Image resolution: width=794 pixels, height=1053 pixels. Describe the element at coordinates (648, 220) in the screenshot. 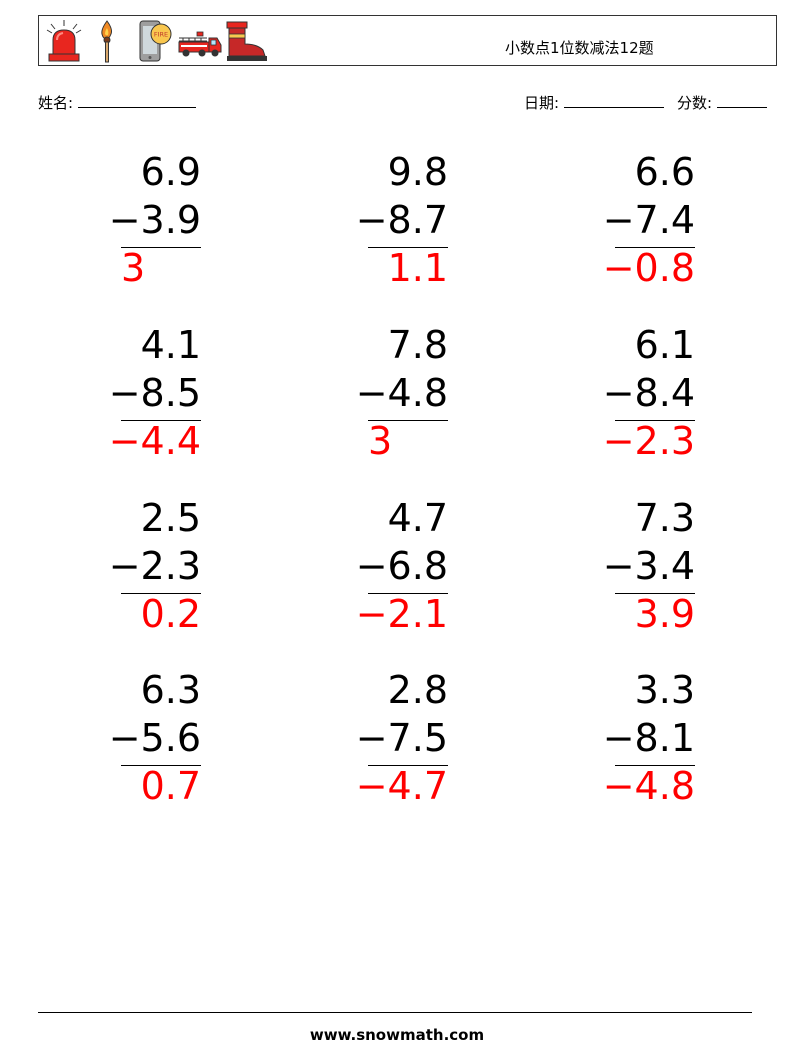

I see `subtrahend: −7.4` at that location.